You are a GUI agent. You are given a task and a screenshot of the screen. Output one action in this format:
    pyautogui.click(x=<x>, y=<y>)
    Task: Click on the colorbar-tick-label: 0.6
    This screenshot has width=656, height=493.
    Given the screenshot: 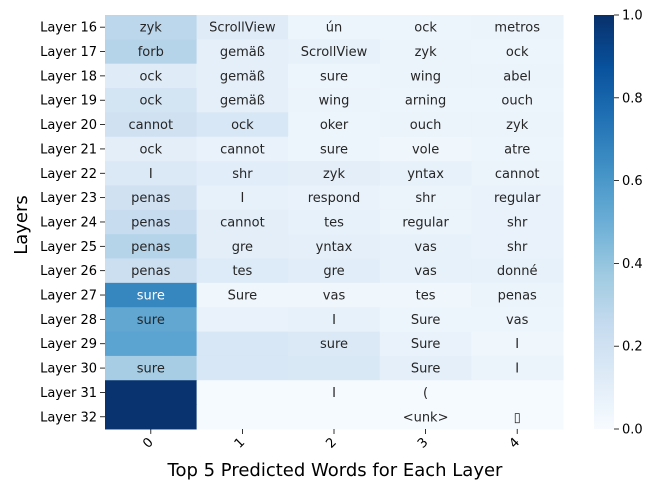 What is the action you would take?
    pyautogui.click(x=632, y=181)
    